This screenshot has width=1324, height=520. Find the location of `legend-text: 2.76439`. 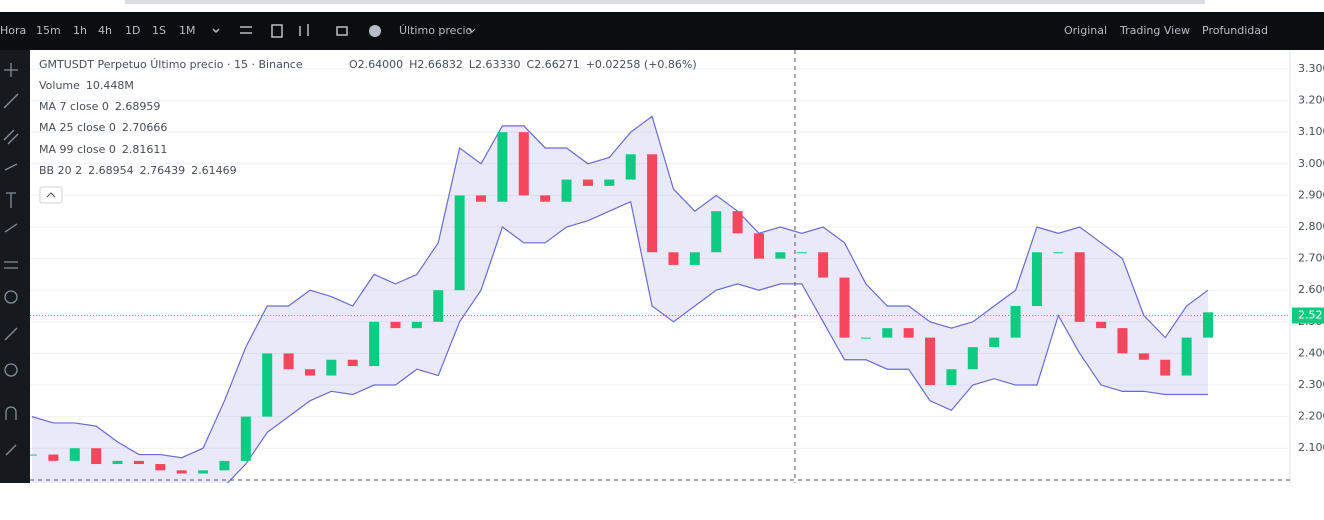

legend-text: 2.76439 is located at coordinates (163, 170).